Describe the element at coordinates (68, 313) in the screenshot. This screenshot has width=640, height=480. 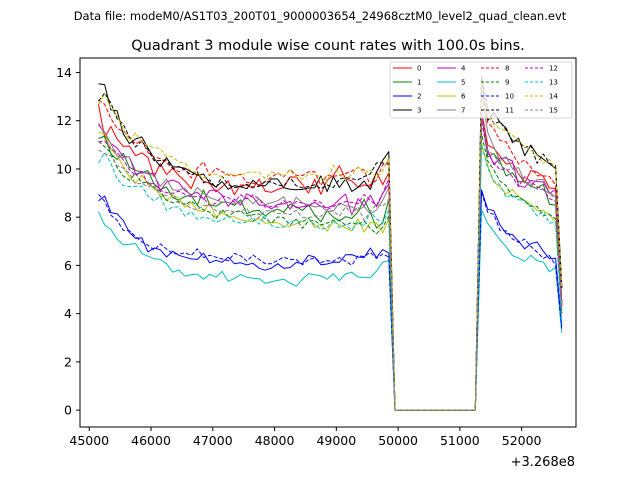
I see `y-tick-label: 4` at that location.